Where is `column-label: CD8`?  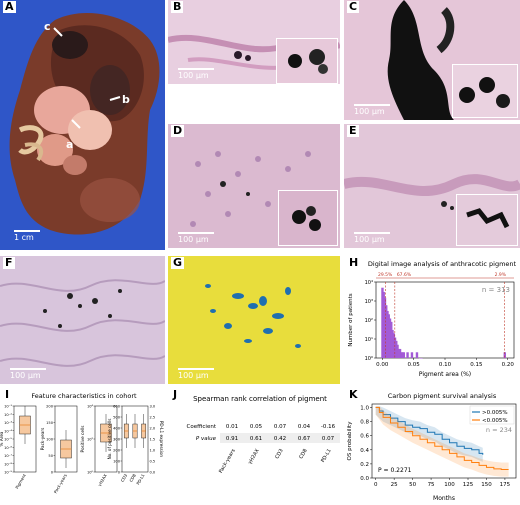 column-label: CD8 is located at coordinates (303, 454).